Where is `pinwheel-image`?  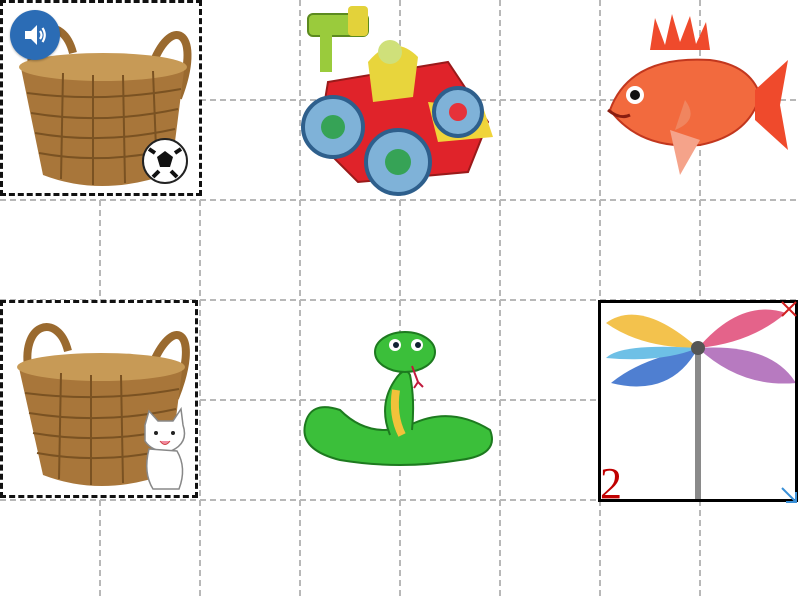
pinwheel-image is located at coordinates (701, 404).